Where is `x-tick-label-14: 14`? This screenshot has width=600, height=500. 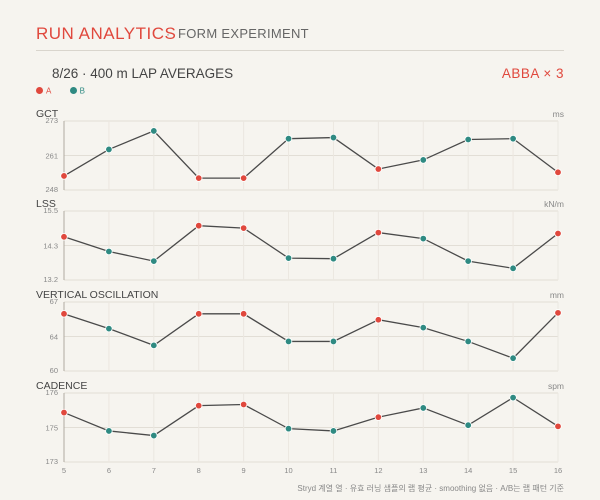 x-tick-label-14: 14 is located at coordinates (468, 470).